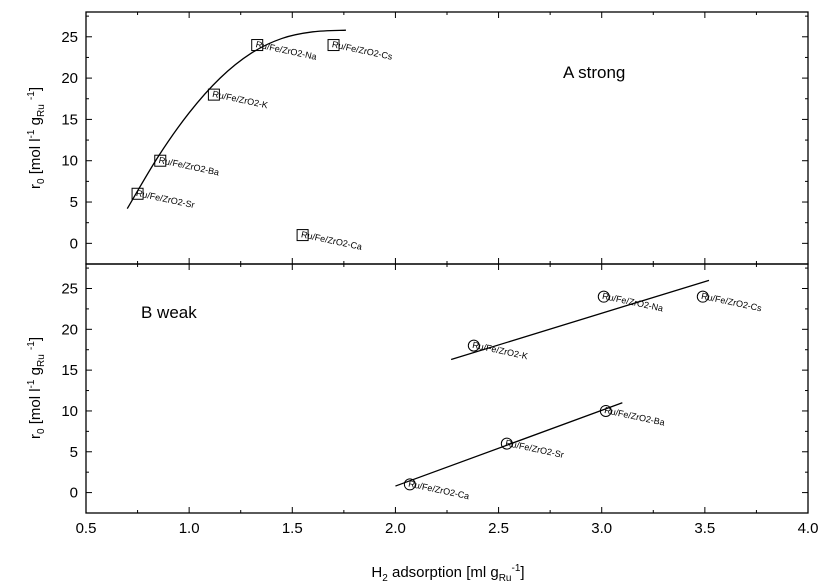 The image size is (820, 584). What do you see at coordinates (169, 312) in the screenshot?
I see `panel-b-label: B weak` at bounding box center [169, 312].